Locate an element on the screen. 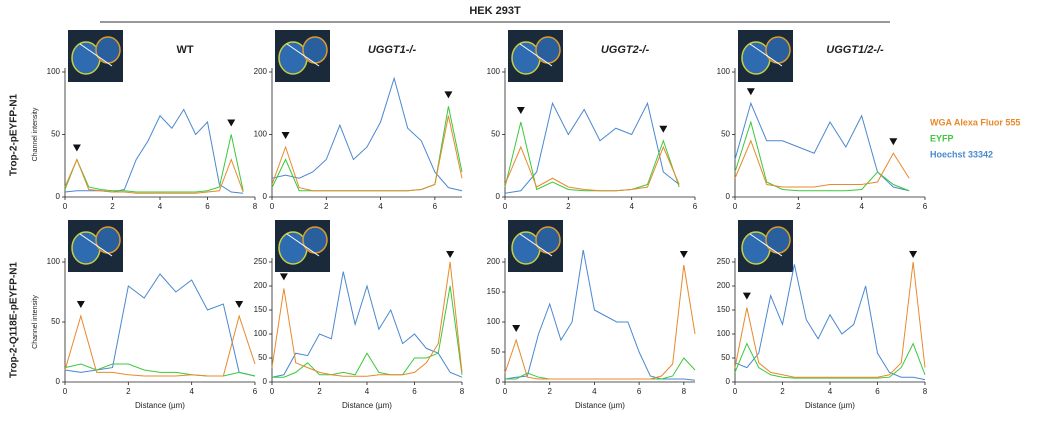  panel-title: UGGT1/2-/- is located at coordinates (855, 50).